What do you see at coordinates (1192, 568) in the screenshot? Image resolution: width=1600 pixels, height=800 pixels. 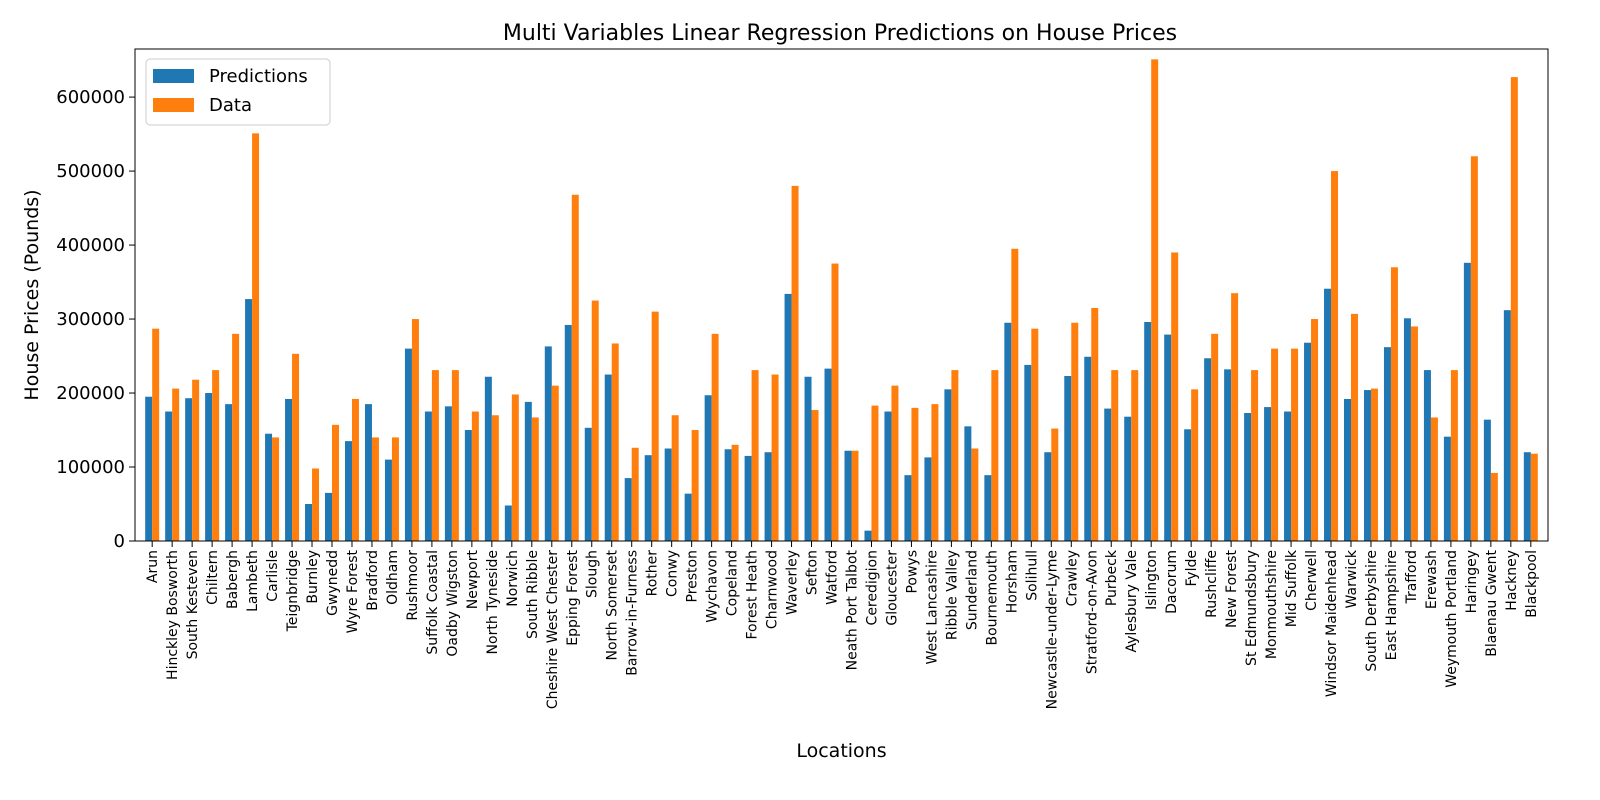 I see `x-tick-label: Fylde` at bounding box center [1192, 568].